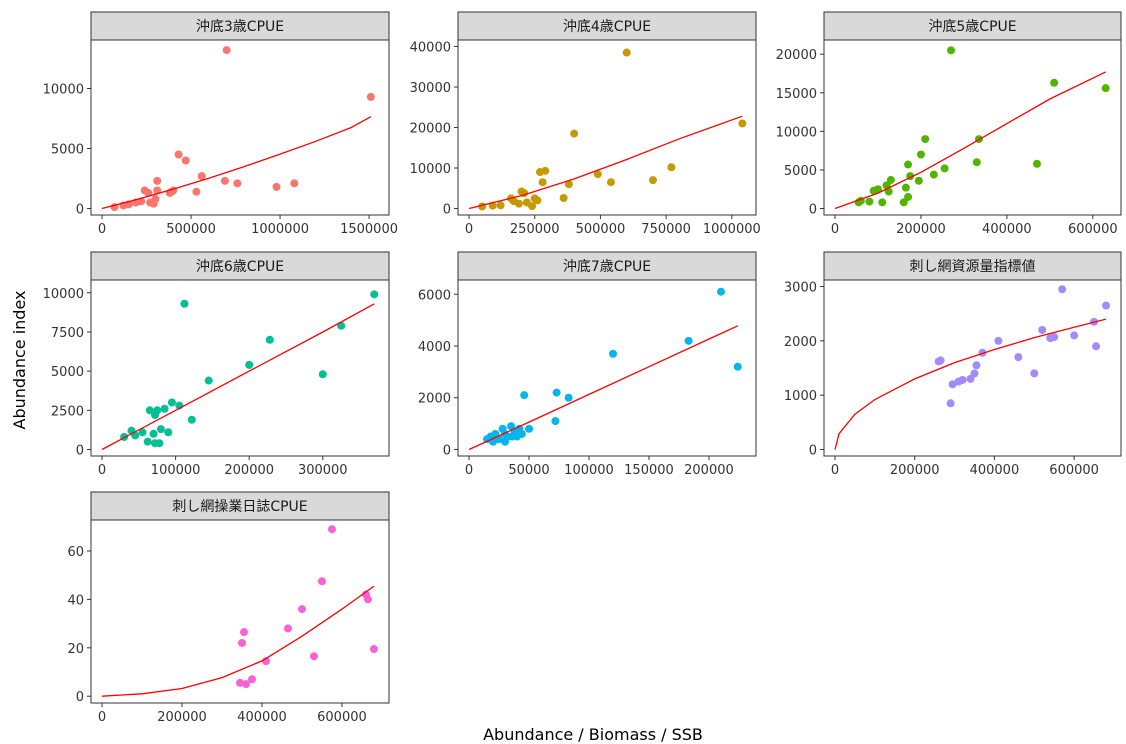 The image size is (1126, 744). Describe the element at coordinates (228, 608) in the screenshot. I see `facet-panel: 刺し網操業日誌CPUE 0 200000 400000 600000 0 20 40 60` at that location.